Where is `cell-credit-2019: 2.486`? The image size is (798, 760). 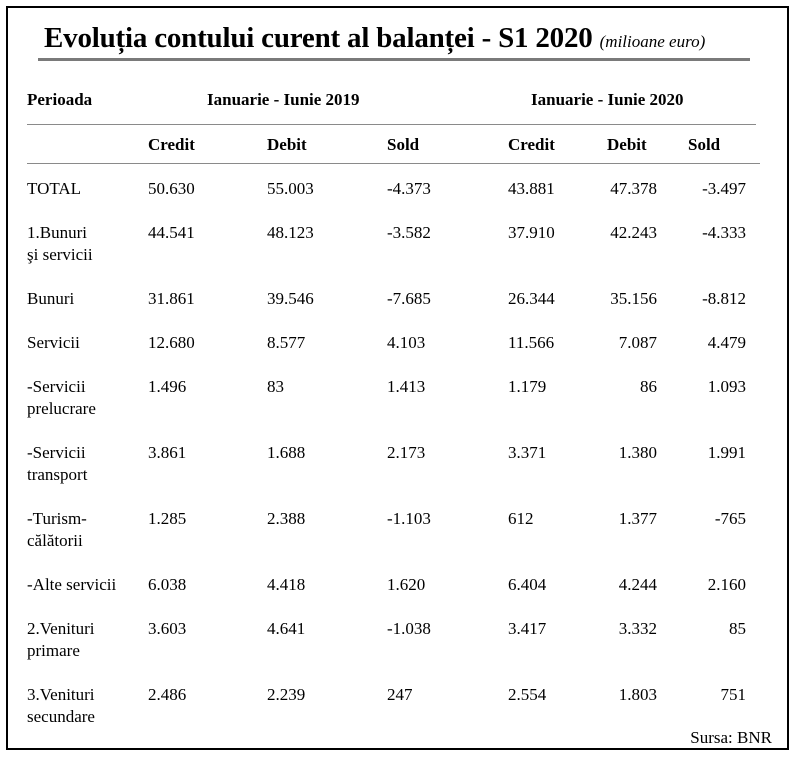 cell-credit-2019: 2.486 is located at coordinates (167, 694).